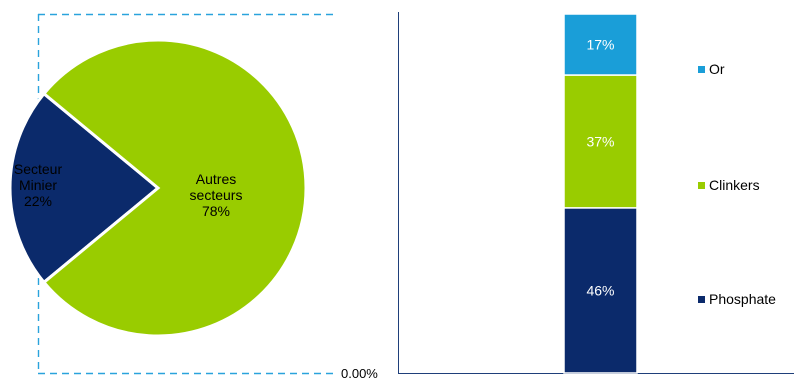 The width and height of the screenshot is (794, 378). I want to click on pie-label-autres-secteurs: 78%, so click(216, 211).